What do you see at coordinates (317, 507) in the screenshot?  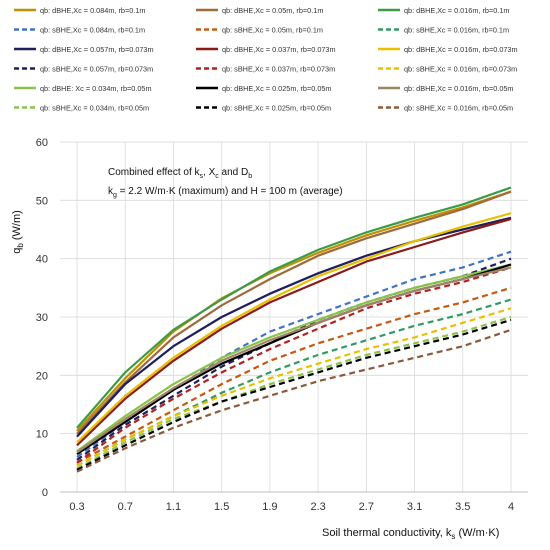 I see `x-tick-label: 2.3` at bounding box center [317, 507].